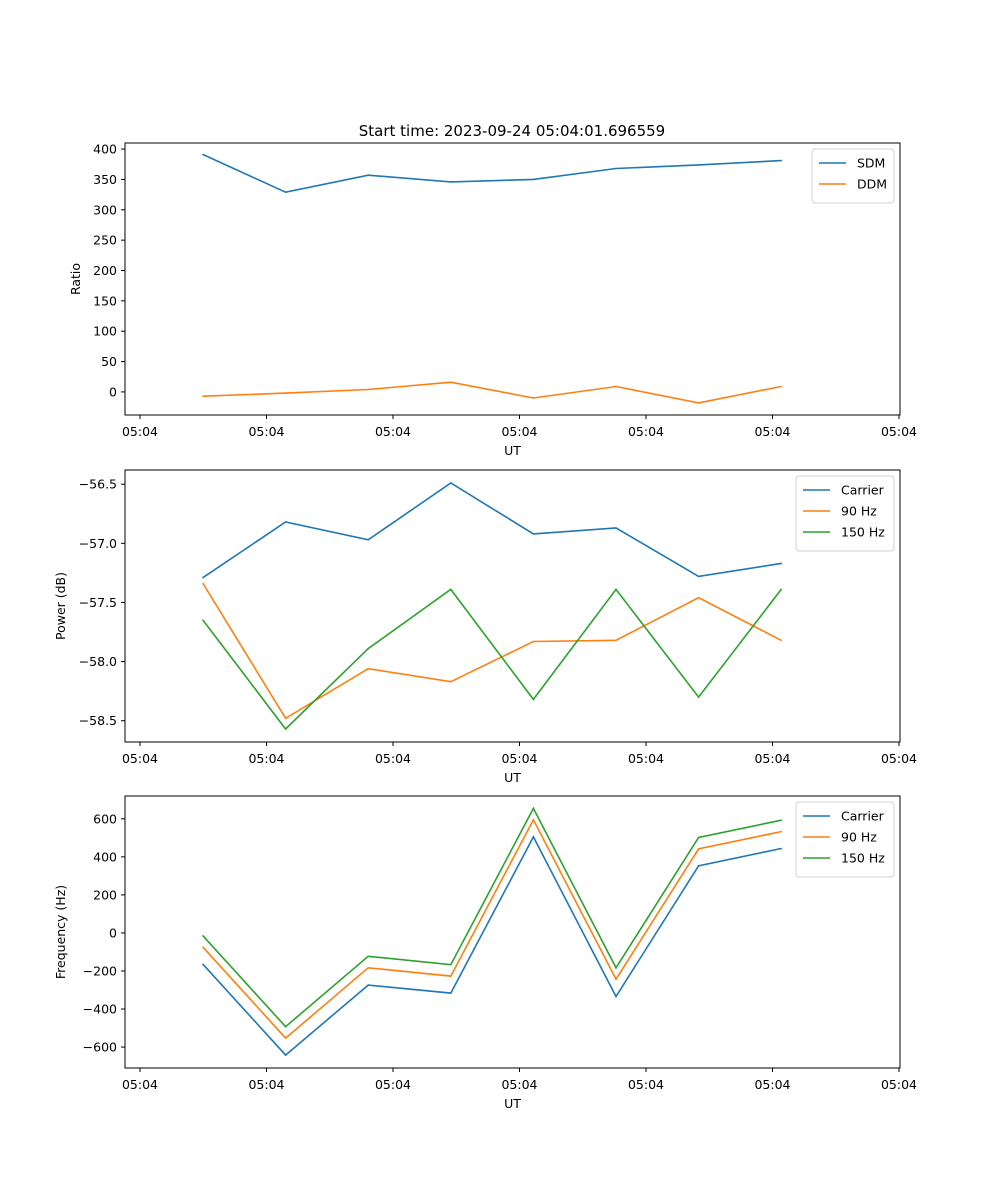 This screenshot has width=1000, height=1200. What do you see at coordinates (60, 606) in the screenshot?
I see `y-axis-label: Power (dB)` at bounding box center [60, 606].